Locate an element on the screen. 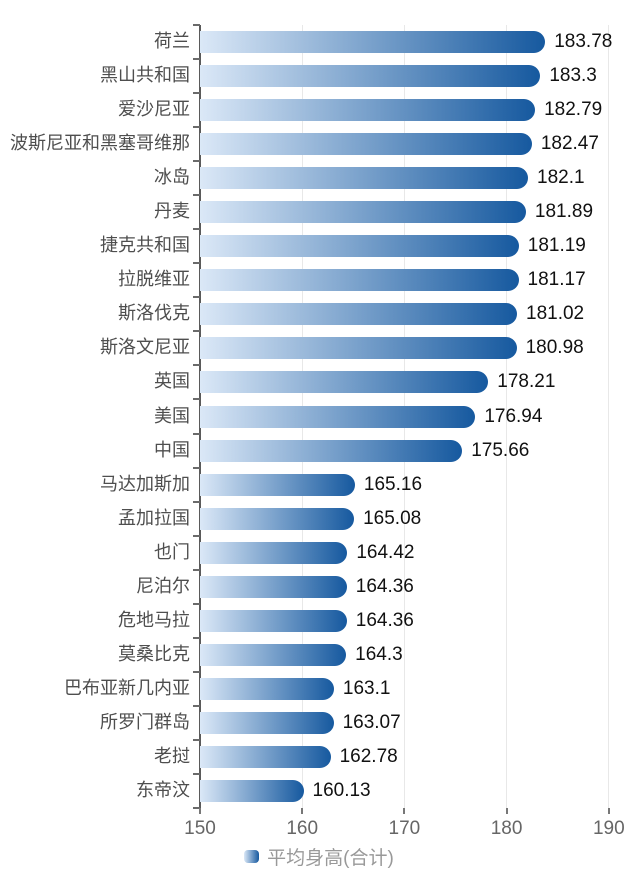  value-label: 180.98 is located at coordinates (554, 348).